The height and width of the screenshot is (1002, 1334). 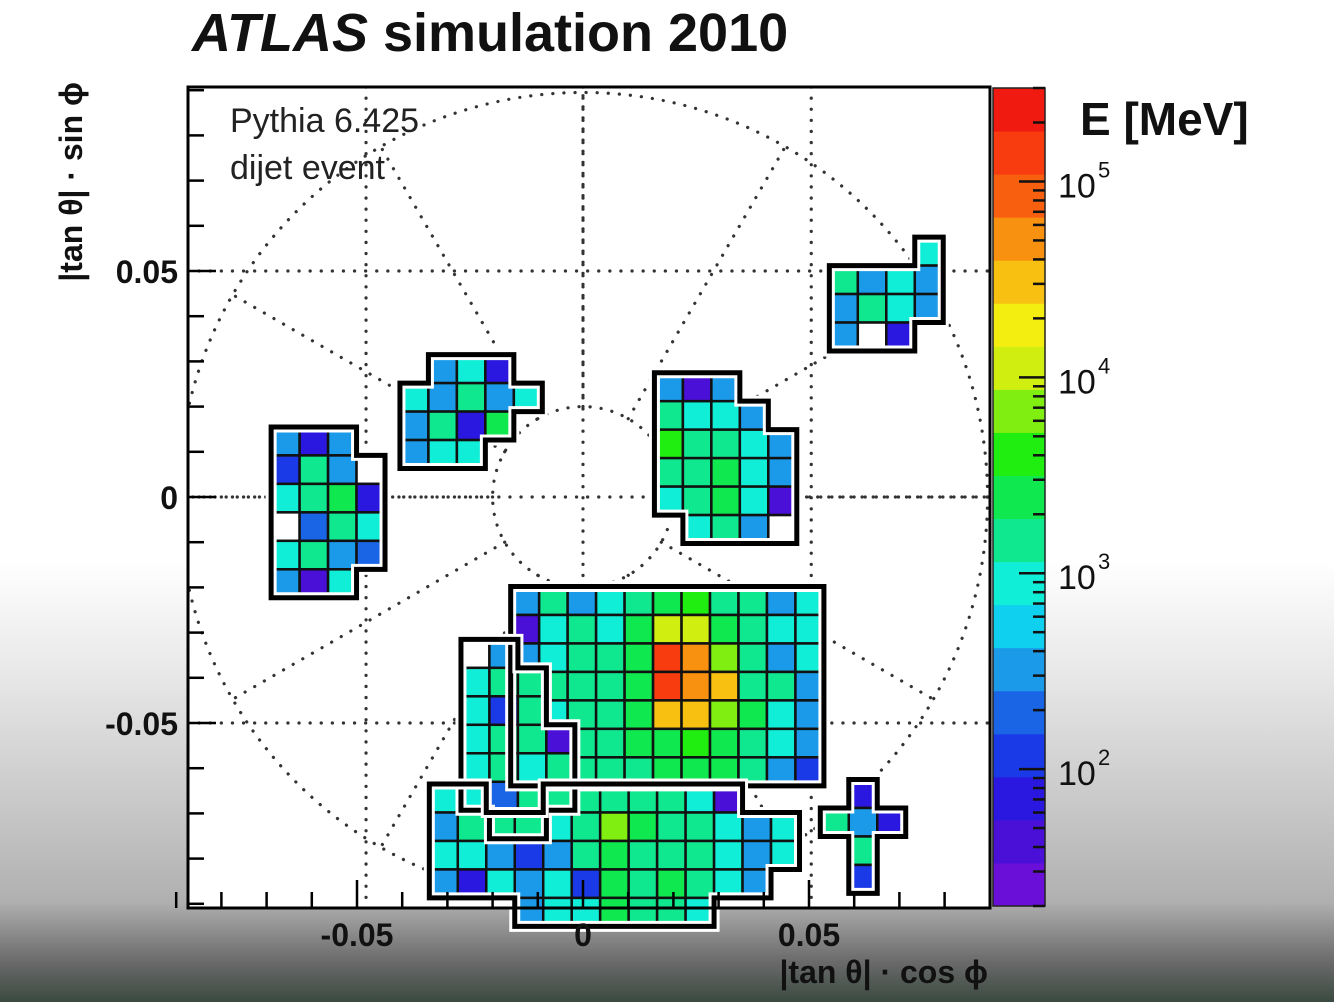 What do you see at coordinates (1104, 169) in the screenshot?
I see `colorbar-tick-exponent: 5` at bounding box center [1104, 169].